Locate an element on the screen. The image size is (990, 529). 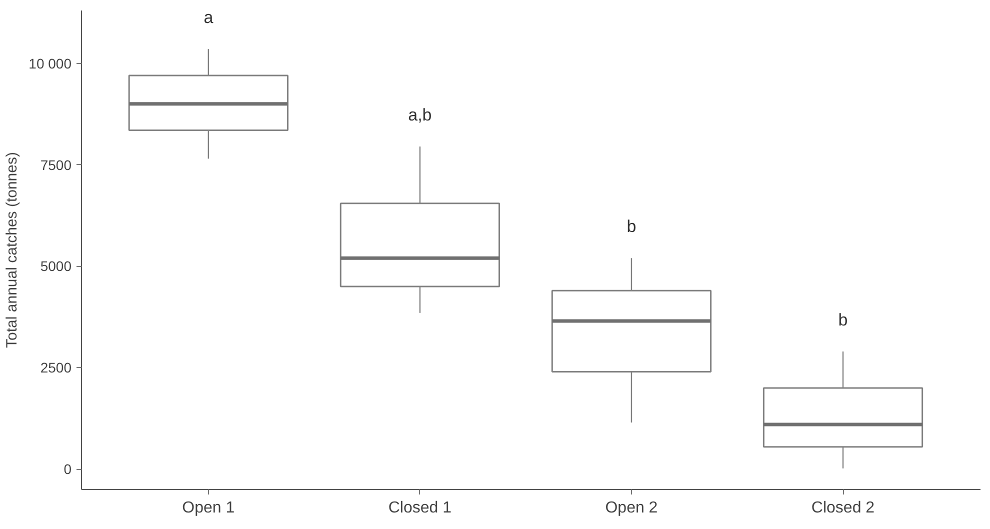
y-axis-title: Total annual catches (tonnes) is located at coordinates (12, 250).